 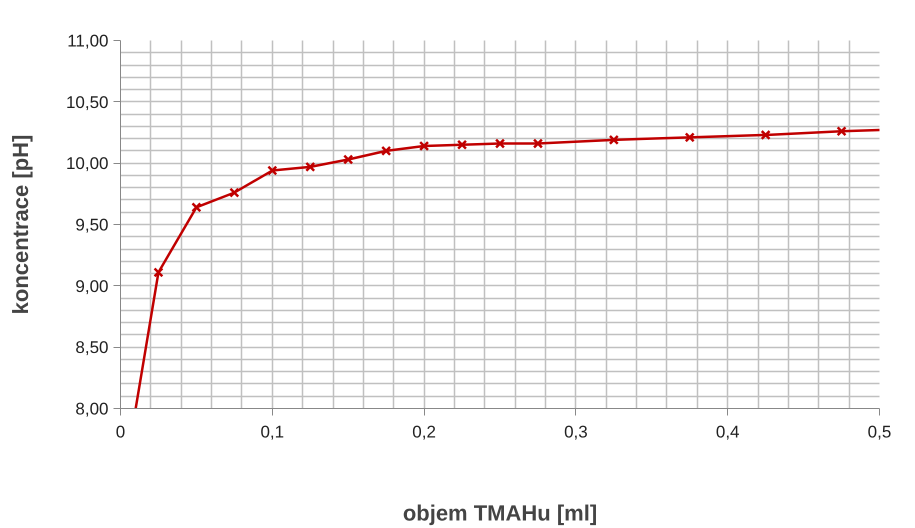 I want to click on y-axis-title: koncentrace [pH], so click(x=20, y=224).